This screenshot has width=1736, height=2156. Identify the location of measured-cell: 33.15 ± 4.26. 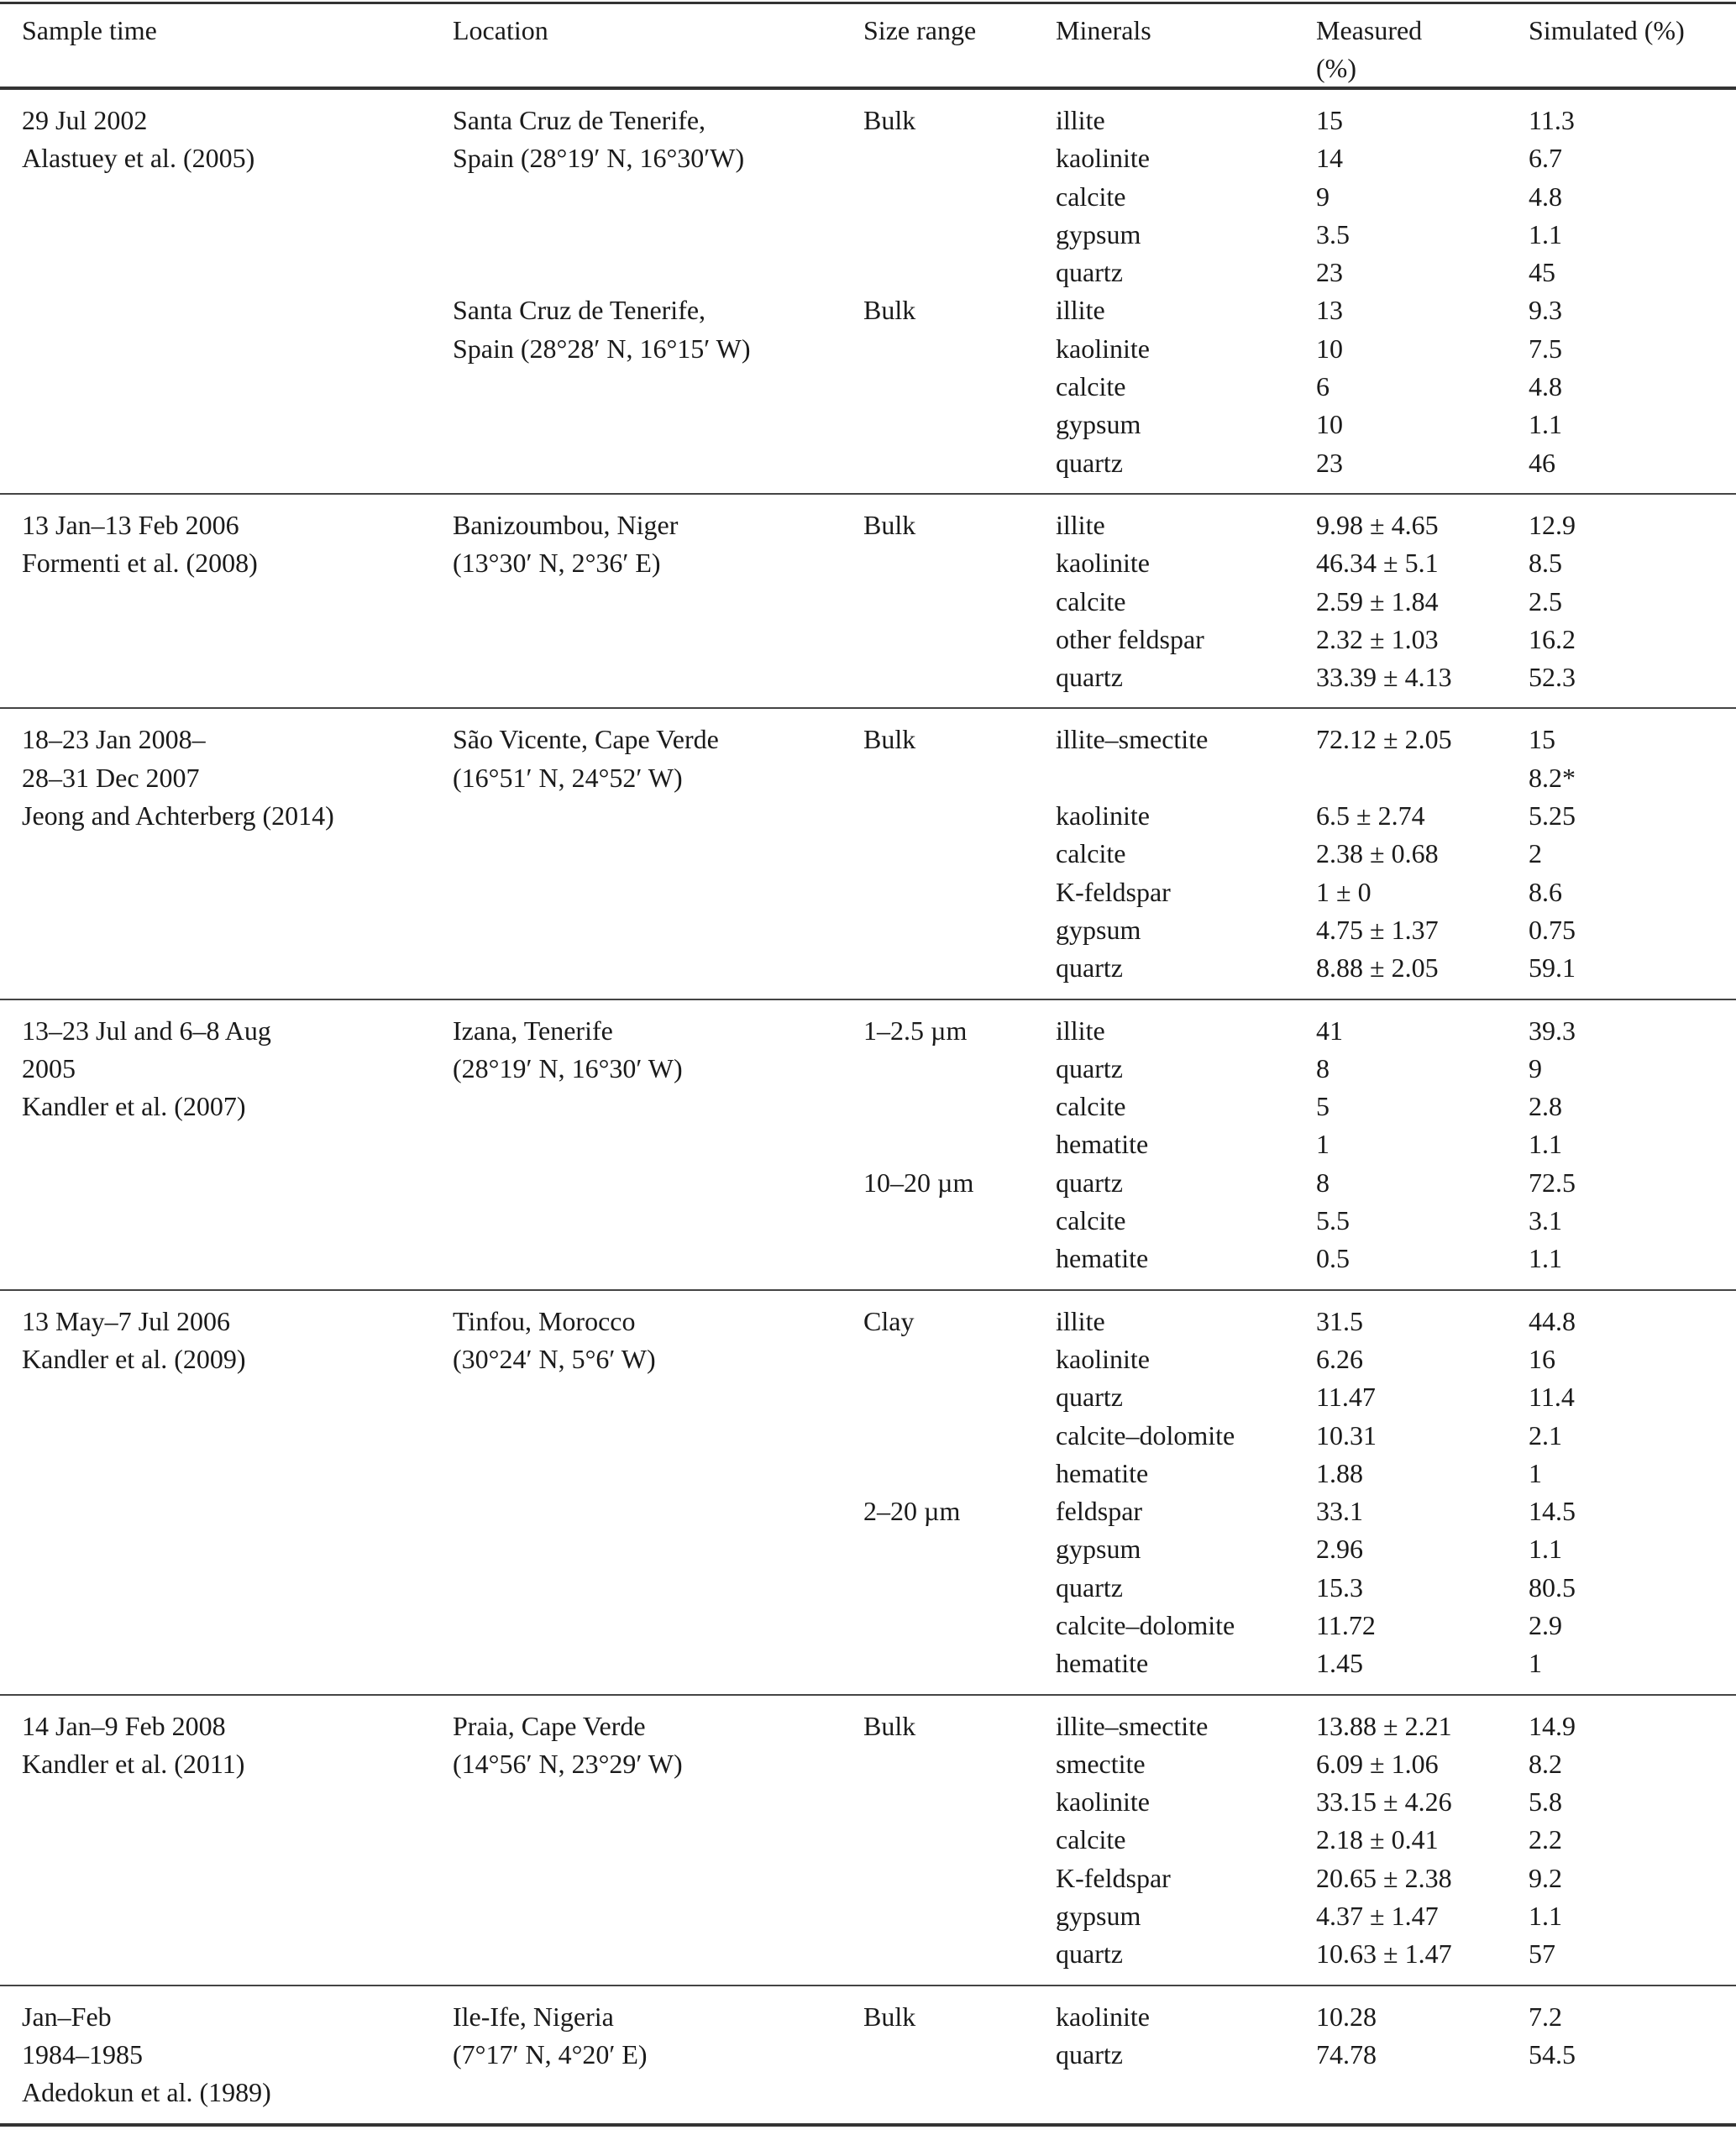
(1384, 1802).